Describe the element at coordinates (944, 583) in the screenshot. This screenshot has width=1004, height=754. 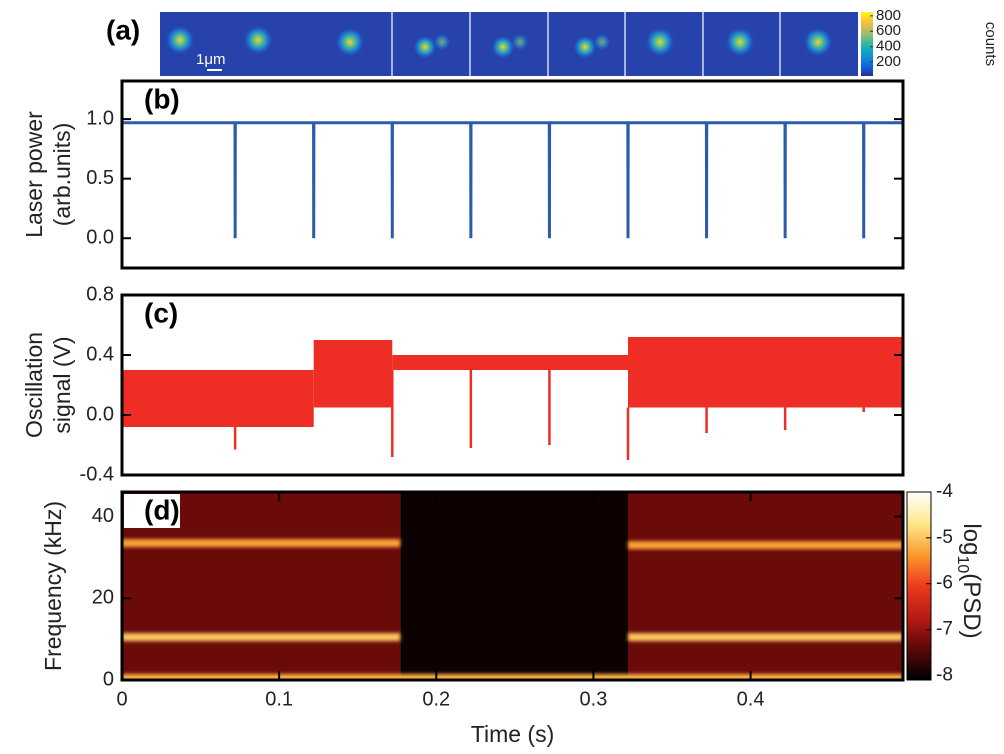
I see `colorbar-tick-label: -6` at that location.